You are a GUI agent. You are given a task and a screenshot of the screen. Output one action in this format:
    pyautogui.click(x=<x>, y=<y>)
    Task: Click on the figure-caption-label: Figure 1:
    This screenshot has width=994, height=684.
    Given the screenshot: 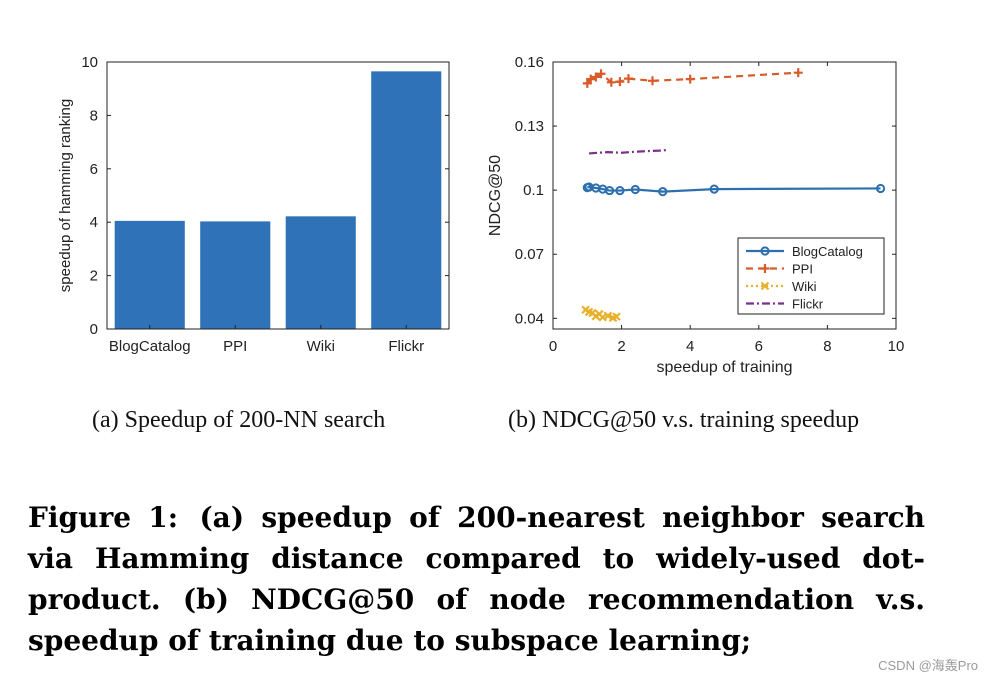 What is the action you would take?
    pyautogui.click(x=103, y=517)
    